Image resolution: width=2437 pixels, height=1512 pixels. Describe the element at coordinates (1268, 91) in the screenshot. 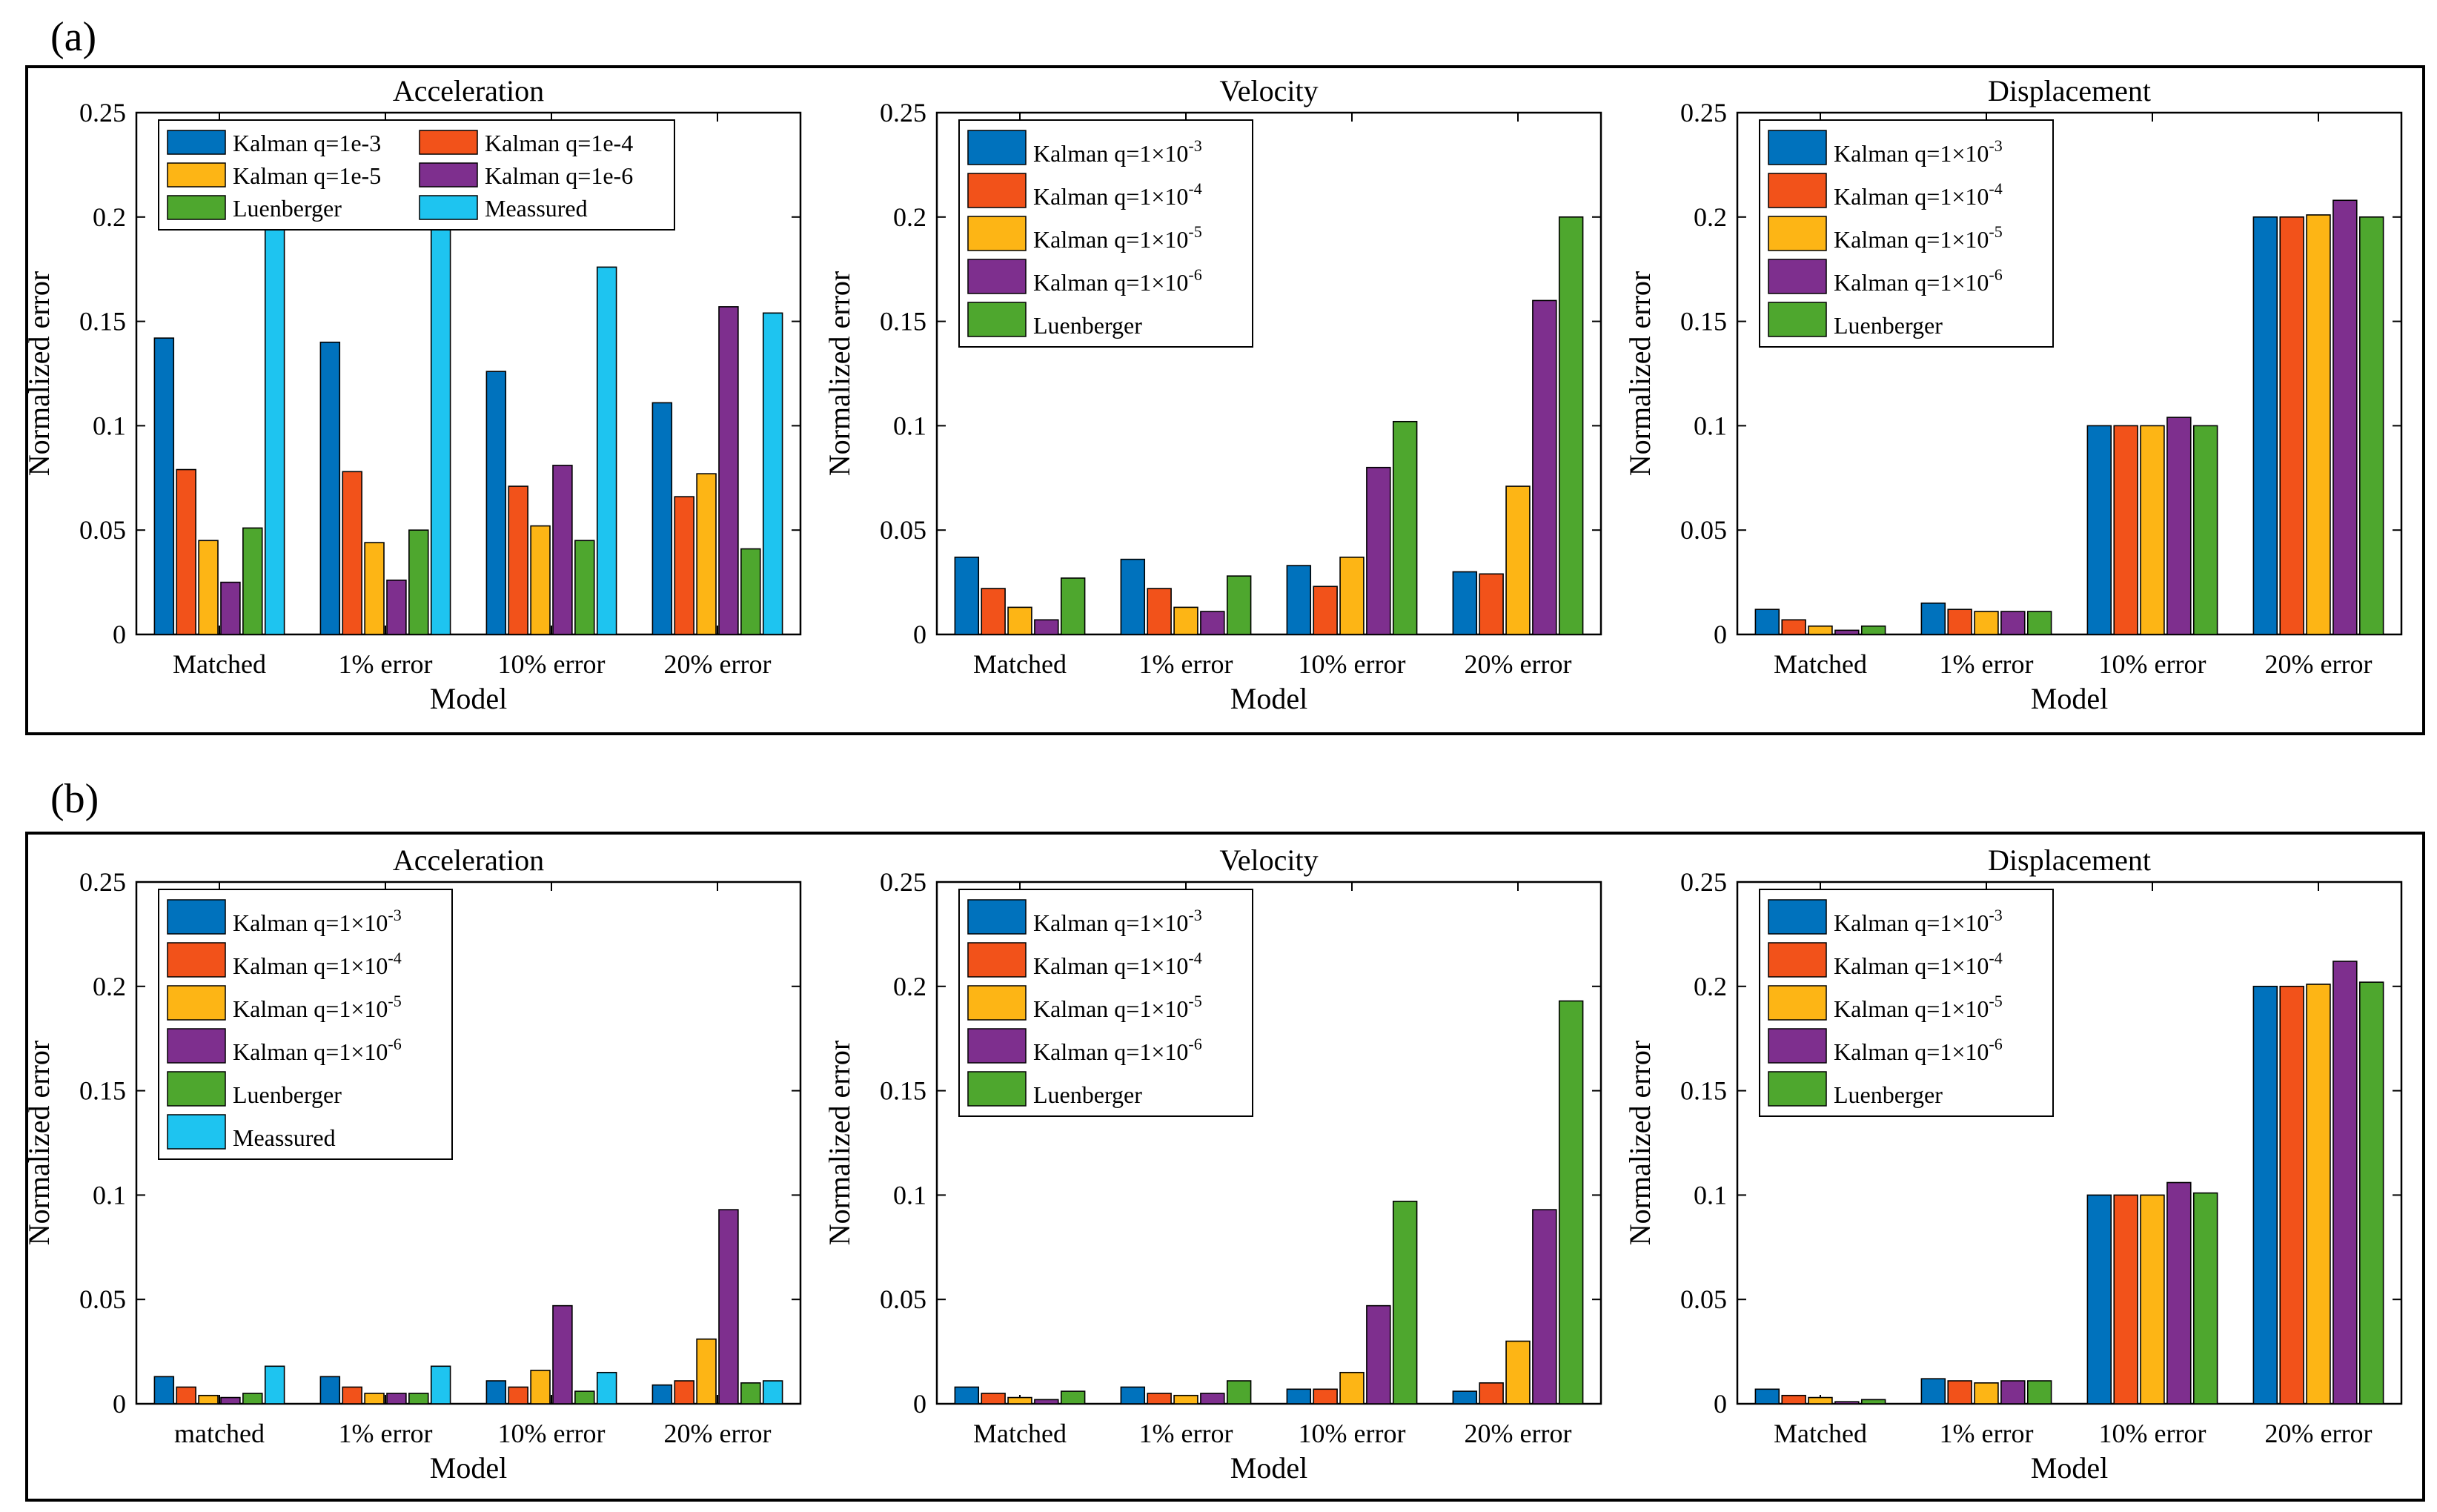

I see `chart-title: Velocity` at that location.